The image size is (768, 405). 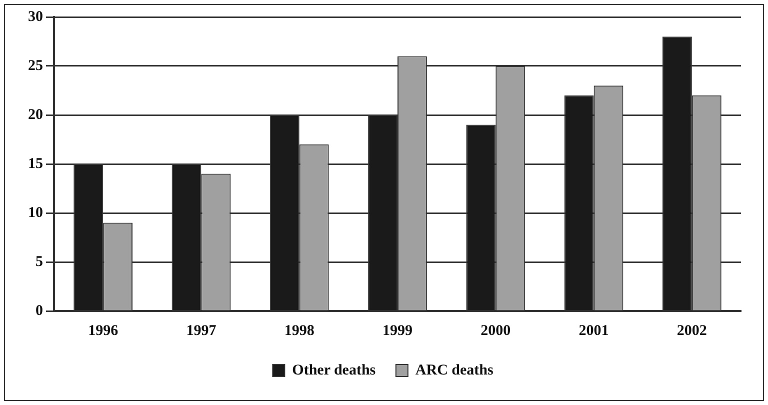 What do you see at coordinates (201, 330) in the screenshot?
I see `x-tick-label: 1997` at bounding box center [201, 330].